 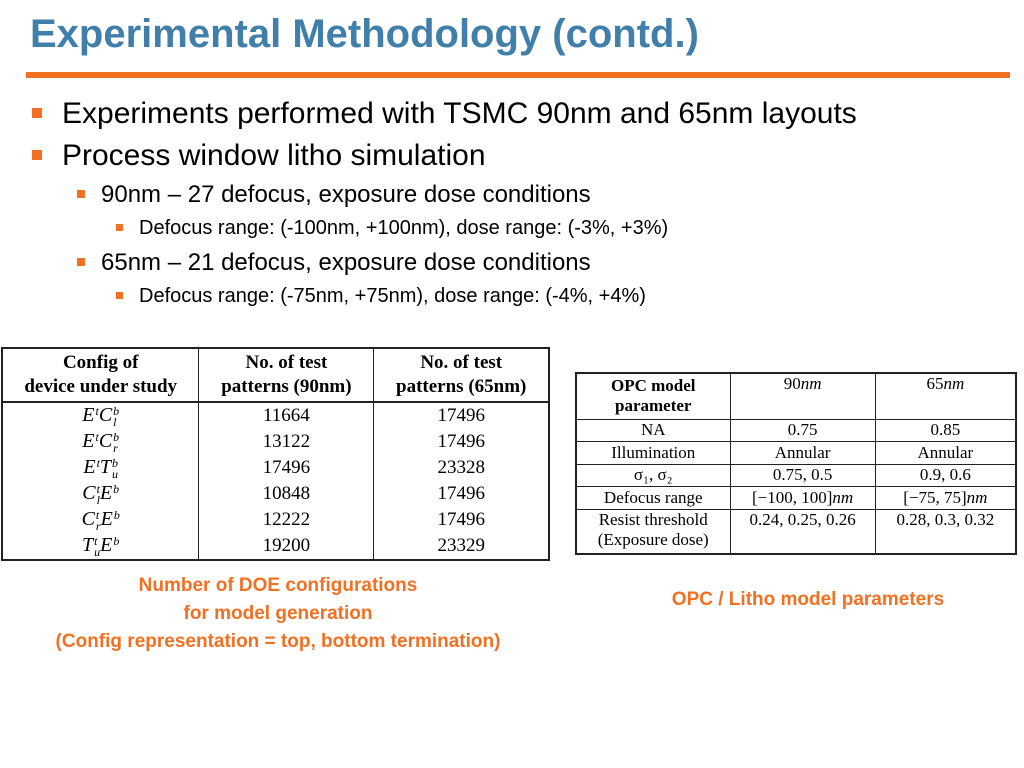 I want to click on cell-90nm: 10848, so click(x=286, y=494).